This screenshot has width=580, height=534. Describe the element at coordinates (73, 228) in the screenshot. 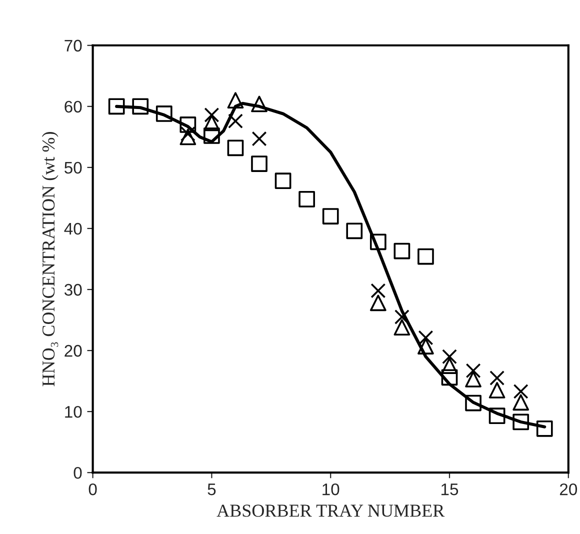

I see `y-tick-label: 40` at that location.